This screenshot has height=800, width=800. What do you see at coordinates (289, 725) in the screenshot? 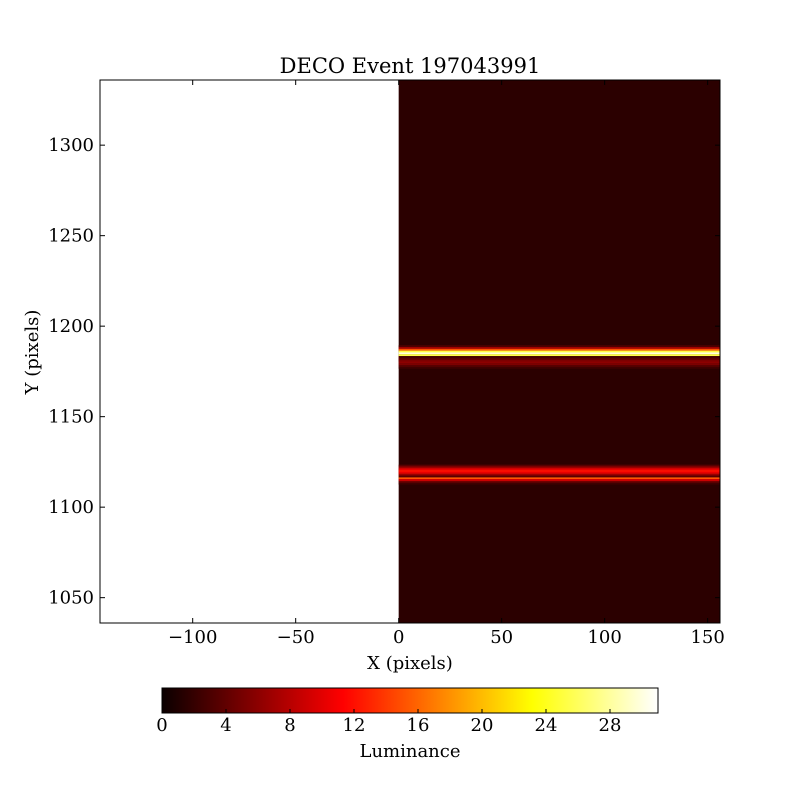
I see `colorbar-tick-label: 8` at bounding box center [289, 725].